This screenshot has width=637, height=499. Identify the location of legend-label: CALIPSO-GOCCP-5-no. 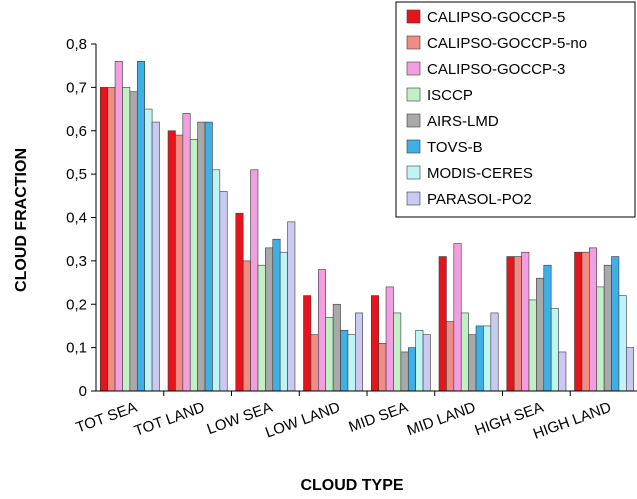
(507, 43).